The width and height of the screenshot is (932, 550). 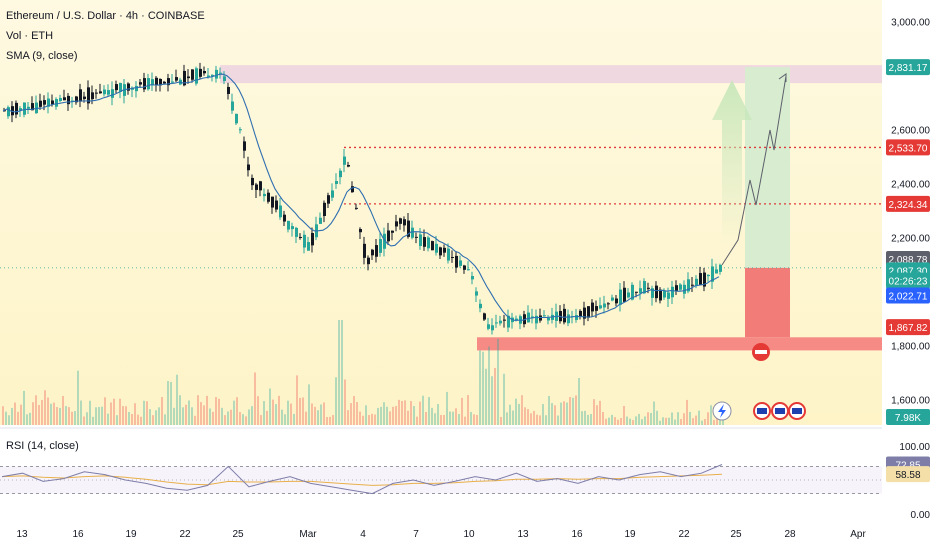 What do you see at coordinates (908, 282) in the screenshot?
I see `price-tag-label: 02:26:23` at bounding box center [908, 282].